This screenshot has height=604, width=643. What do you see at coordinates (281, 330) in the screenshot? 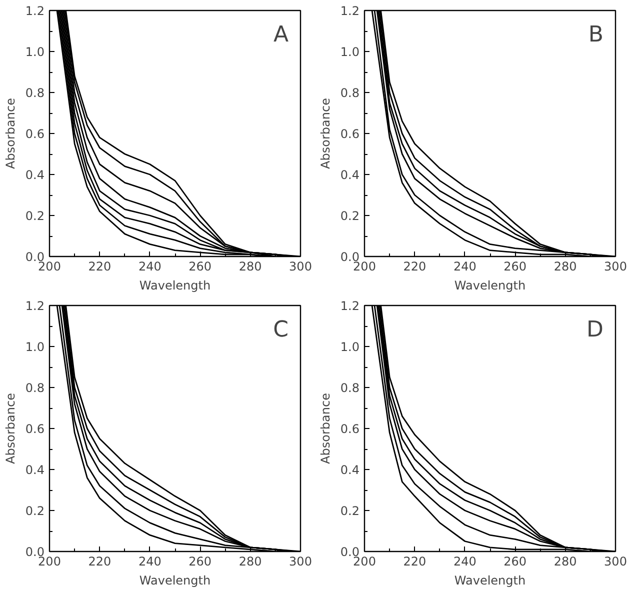
I see `annotation: C` at bounding box center [281, 330].